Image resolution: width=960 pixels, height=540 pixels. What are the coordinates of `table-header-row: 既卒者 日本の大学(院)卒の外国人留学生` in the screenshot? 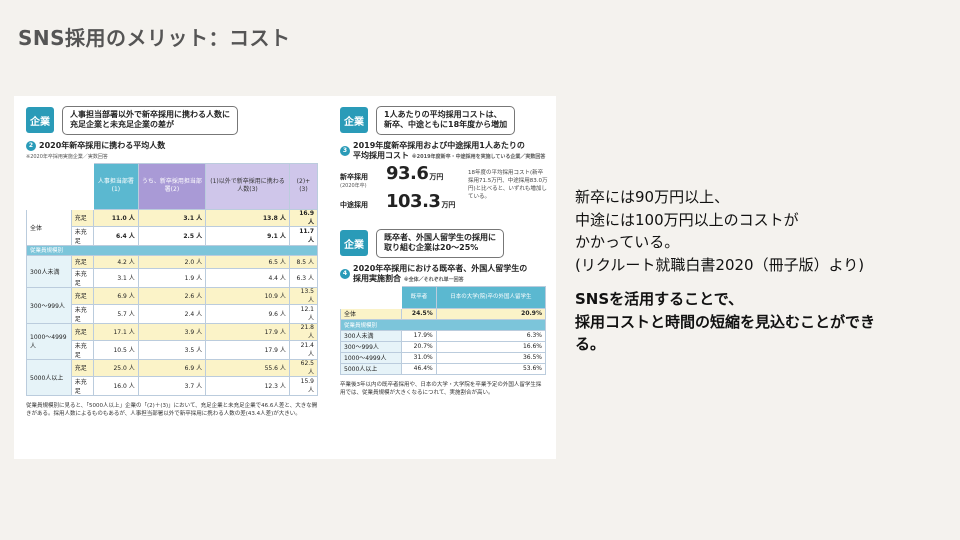 It's located at (443, 297).